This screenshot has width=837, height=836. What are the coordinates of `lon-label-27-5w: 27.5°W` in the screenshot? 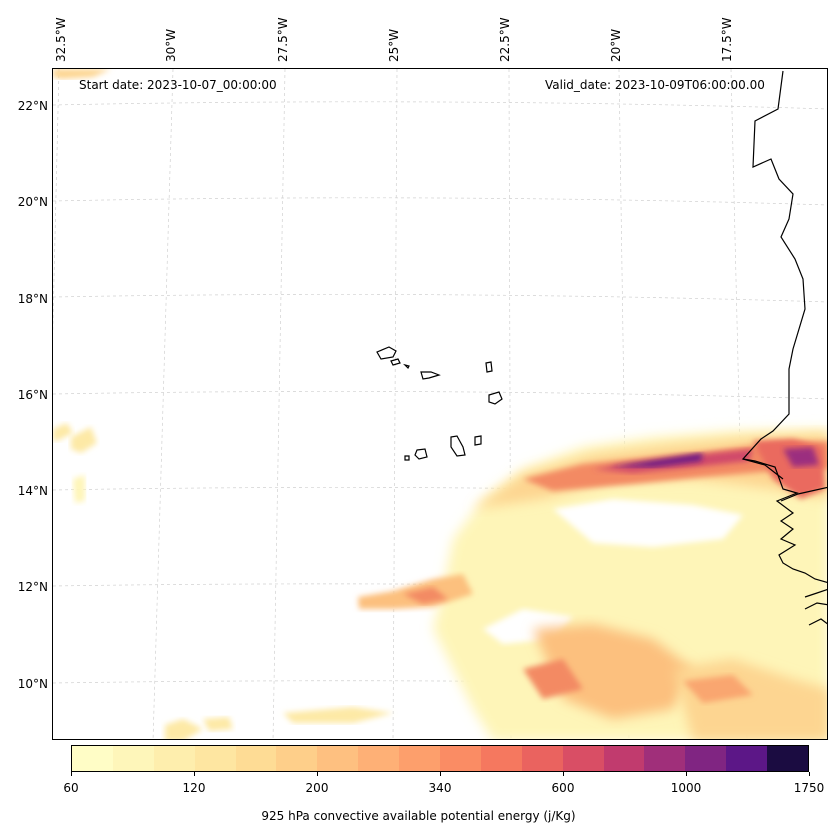 It's located at (283, 39).